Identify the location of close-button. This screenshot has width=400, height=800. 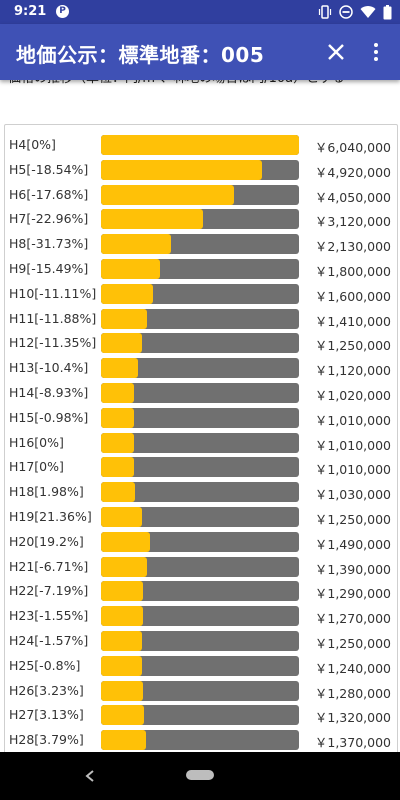
(336, 52).